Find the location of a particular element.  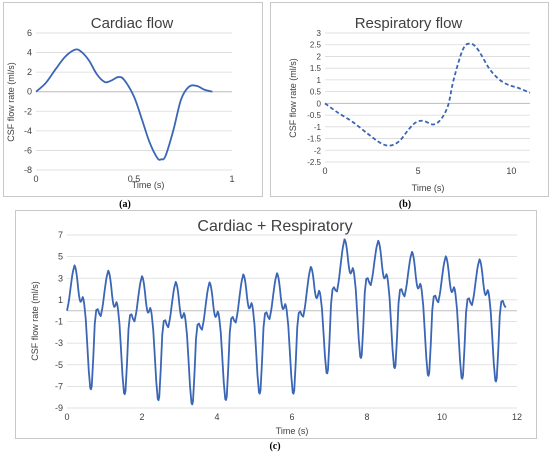

xtick-label-0-0: 0 is located at coordinates (35, 179).